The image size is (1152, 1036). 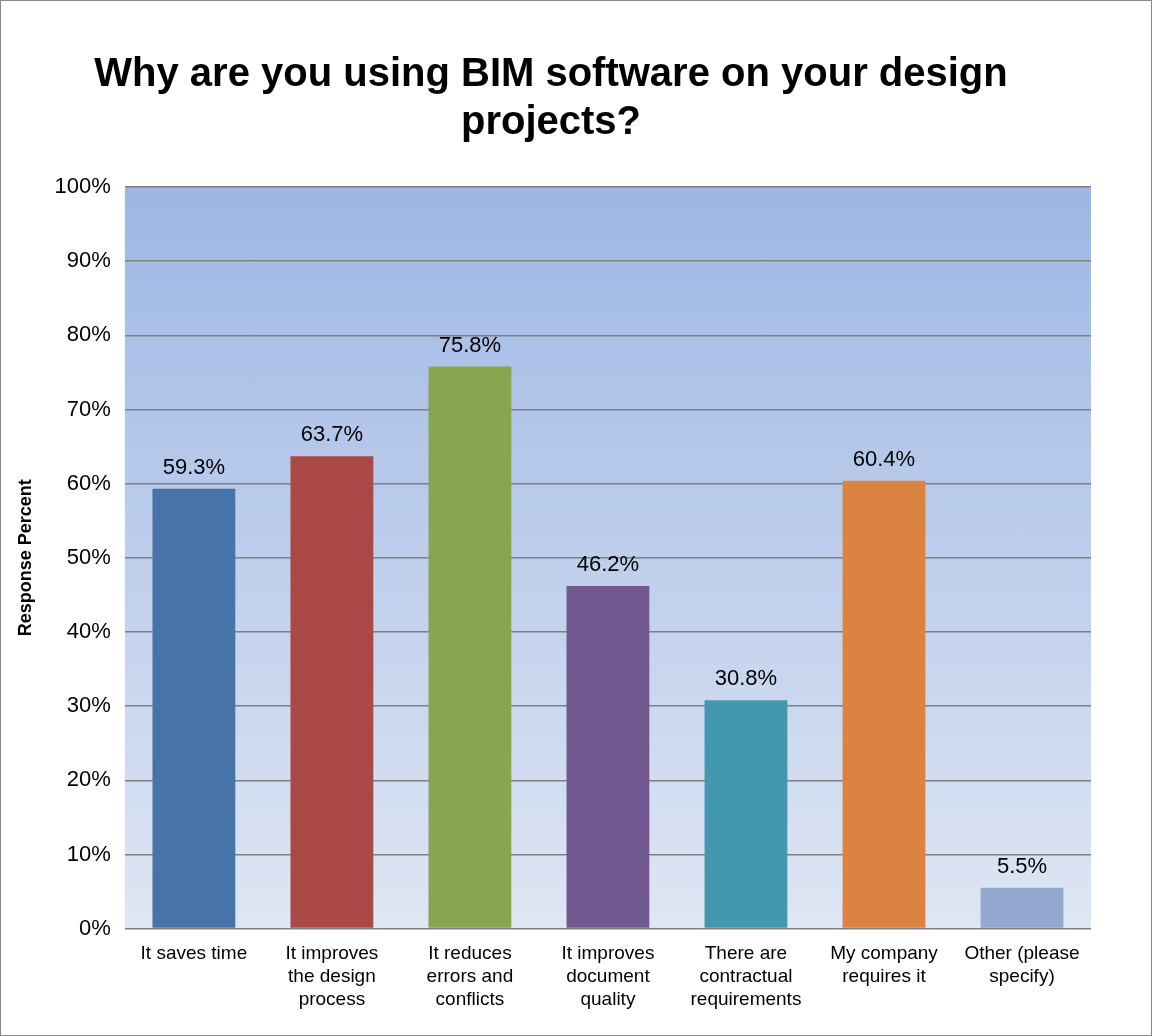 What do you see at coordinates (88, 408) in the screenshot?
I see `y-tick-label: 70%` at bounding box center [88, 408].